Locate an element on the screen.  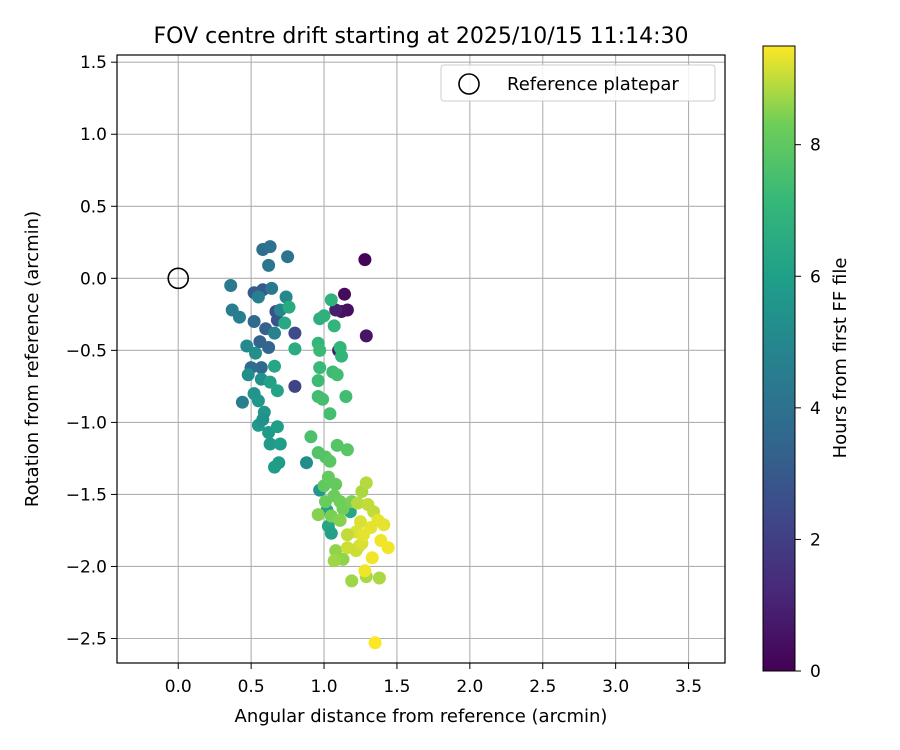
colorbar: 0 2 4 6 8 Hours from first FF file is located at coordinates (806, 363).